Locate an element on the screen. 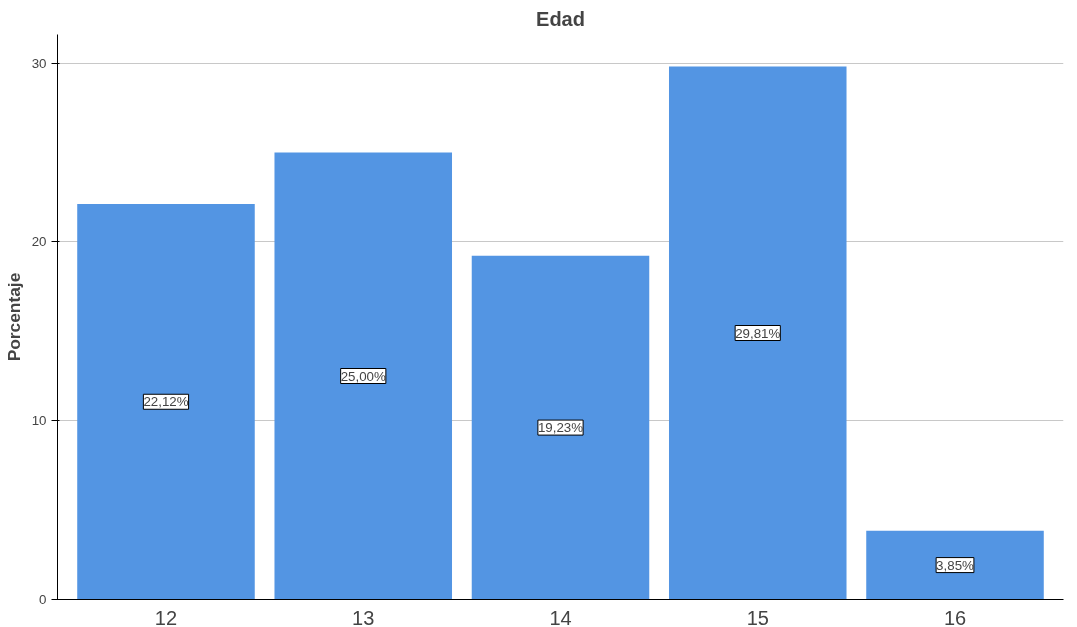  x-tick-label: 13 is located at coordinates (363, 616).